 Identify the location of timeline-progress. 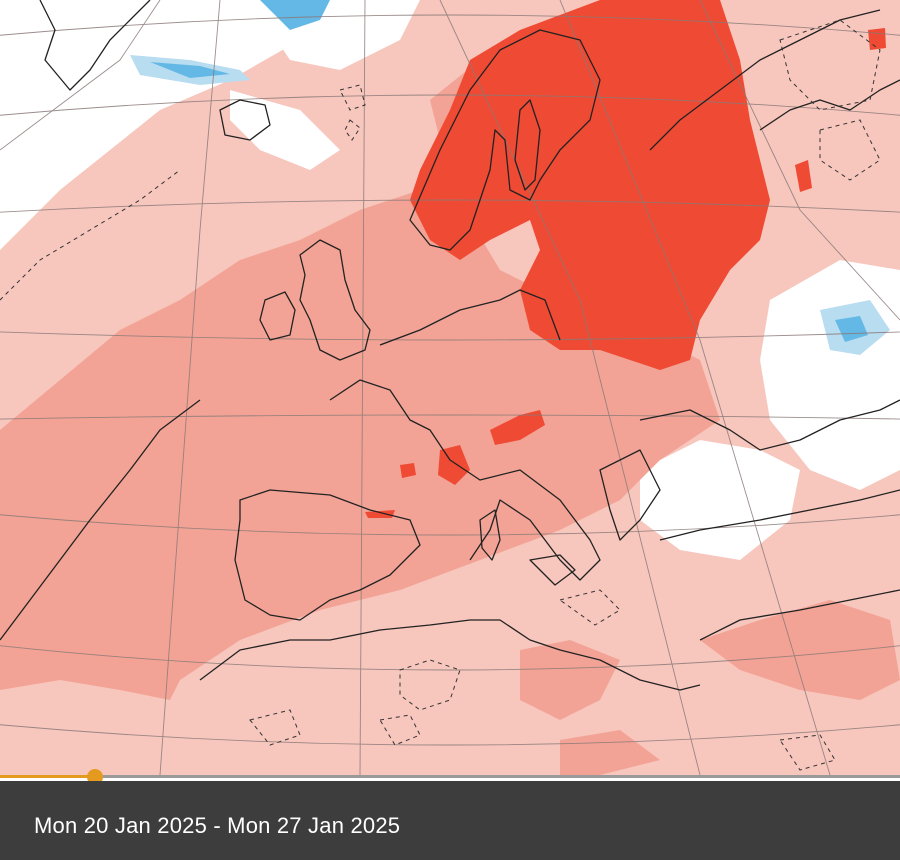
(47, 776).